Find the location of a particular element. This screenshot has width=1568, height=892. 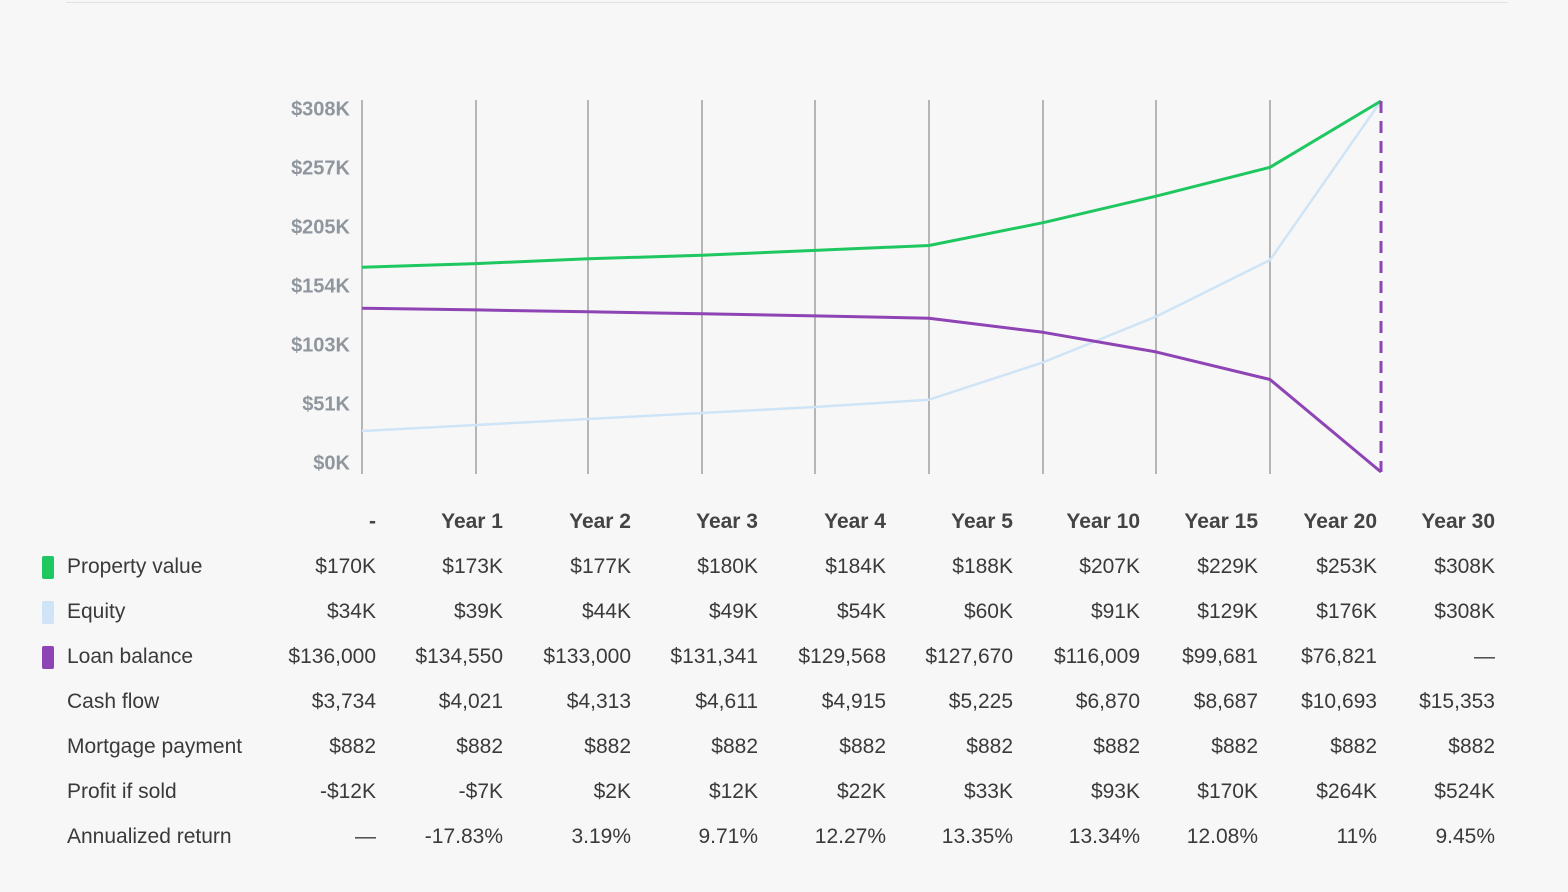

table-cell: 12.08% is located at coordinates (1222, 836).